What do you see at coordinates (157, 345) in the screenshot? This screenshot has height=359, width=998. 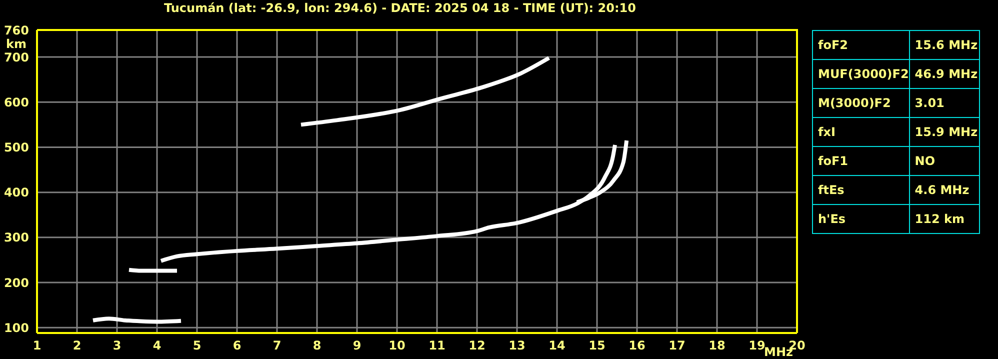 I see `x-tick-label: 4` at bounding box center [157, 345].